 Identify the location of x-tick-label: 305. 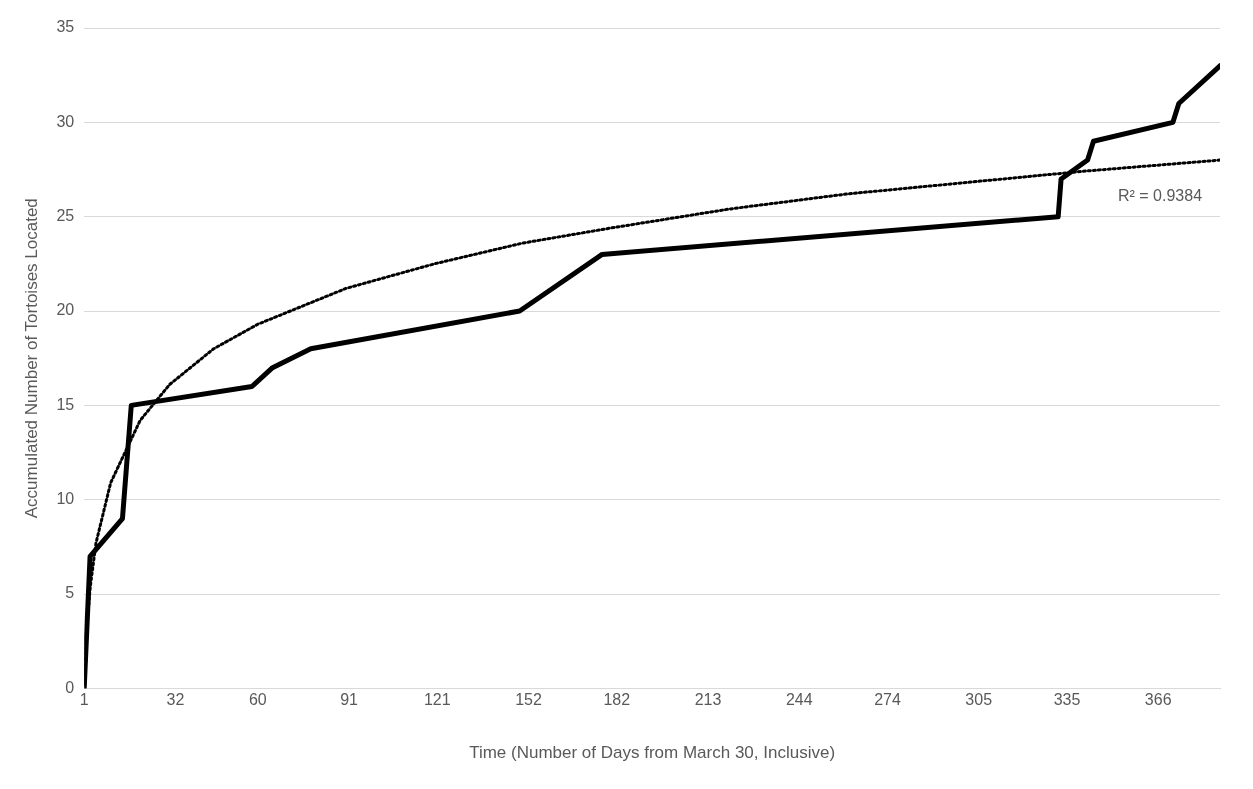
(979, 700).